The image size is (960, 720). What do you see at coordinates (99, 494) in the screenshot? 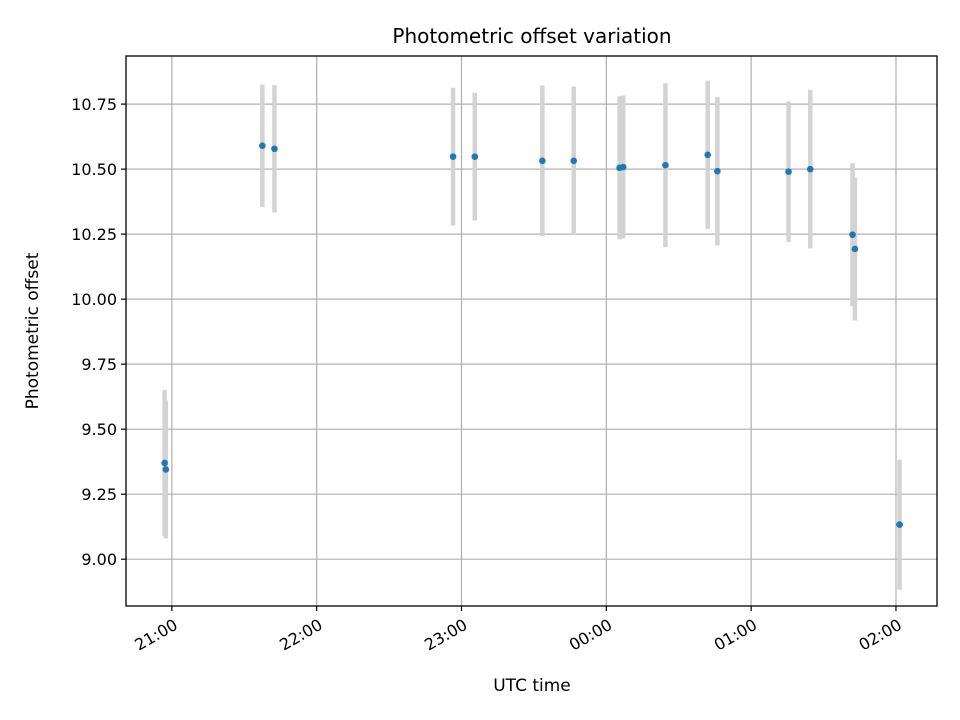
I see `y-tick-label: 9.25` at bounding box center [99, 494].